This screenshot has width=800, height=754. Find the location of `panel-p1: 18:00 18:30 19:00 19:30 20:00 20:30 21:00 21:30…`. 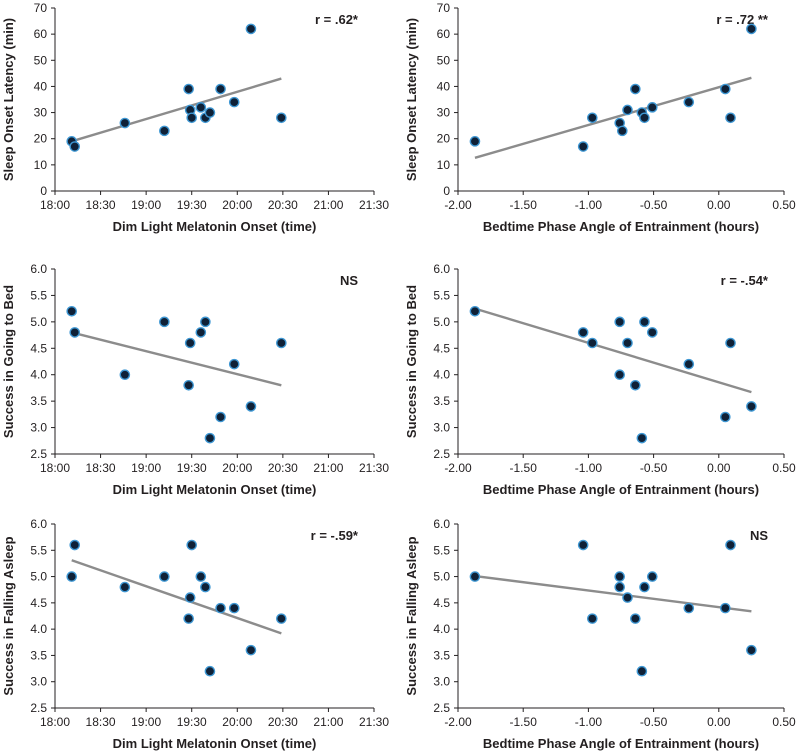

panel-p1: 18:00 18:30 19:00 19:30 20:00 20:30 21:00 21:30… is located at coordinates (195, 117).